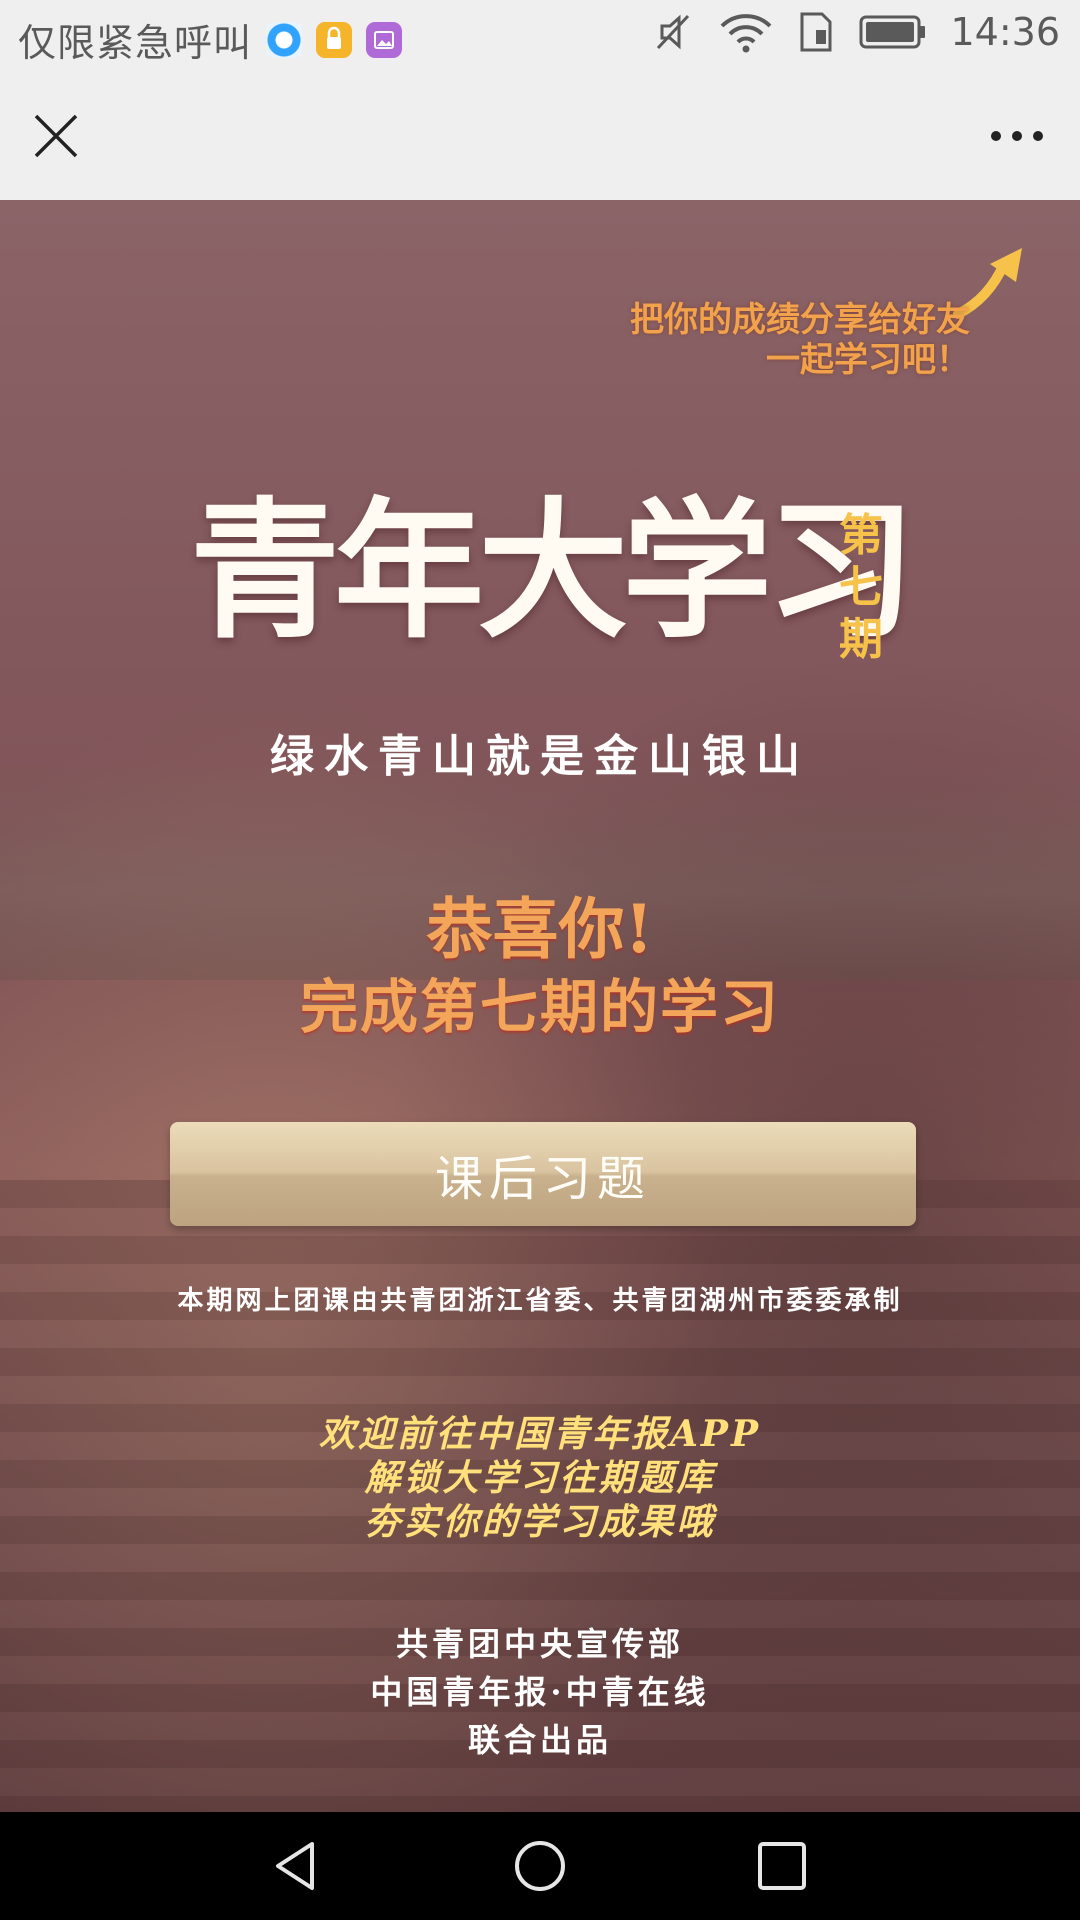 Image resolution: width=1080 pixels, height=1920 pixels. What do you see at coordinates (540, 1522) in the screenshot?
I see `app-promo-line3: 夯实你的学习成果哦` at bounding box center [540, 1522].